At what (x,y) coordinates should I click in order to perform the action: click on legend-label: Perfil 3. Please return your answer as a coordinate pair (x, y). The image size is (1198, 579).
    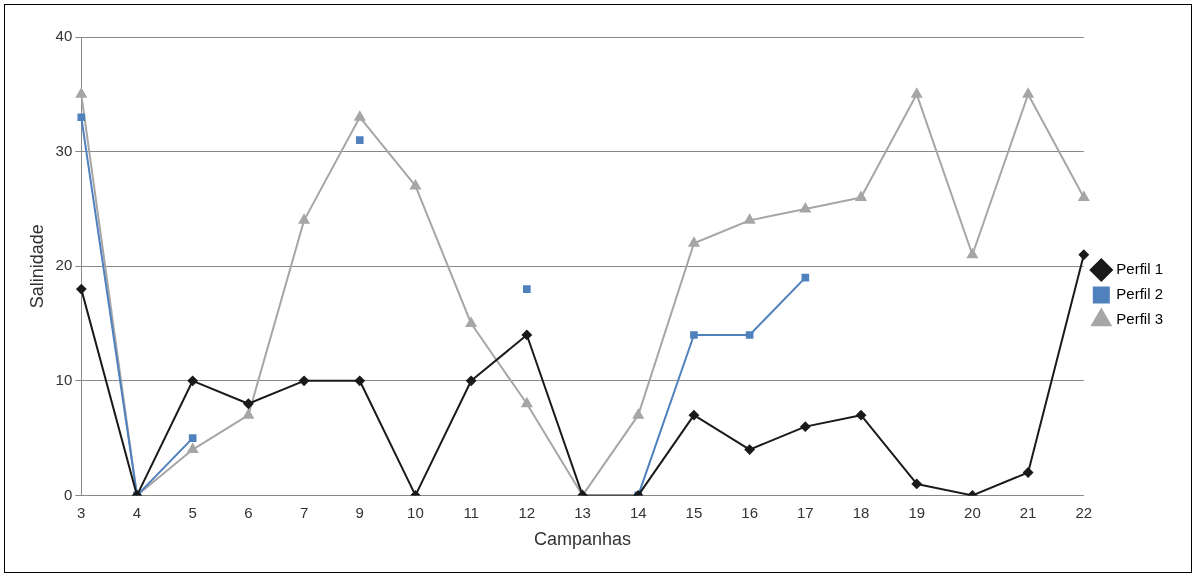
    Looking at the image, I should click on (1139, 319).